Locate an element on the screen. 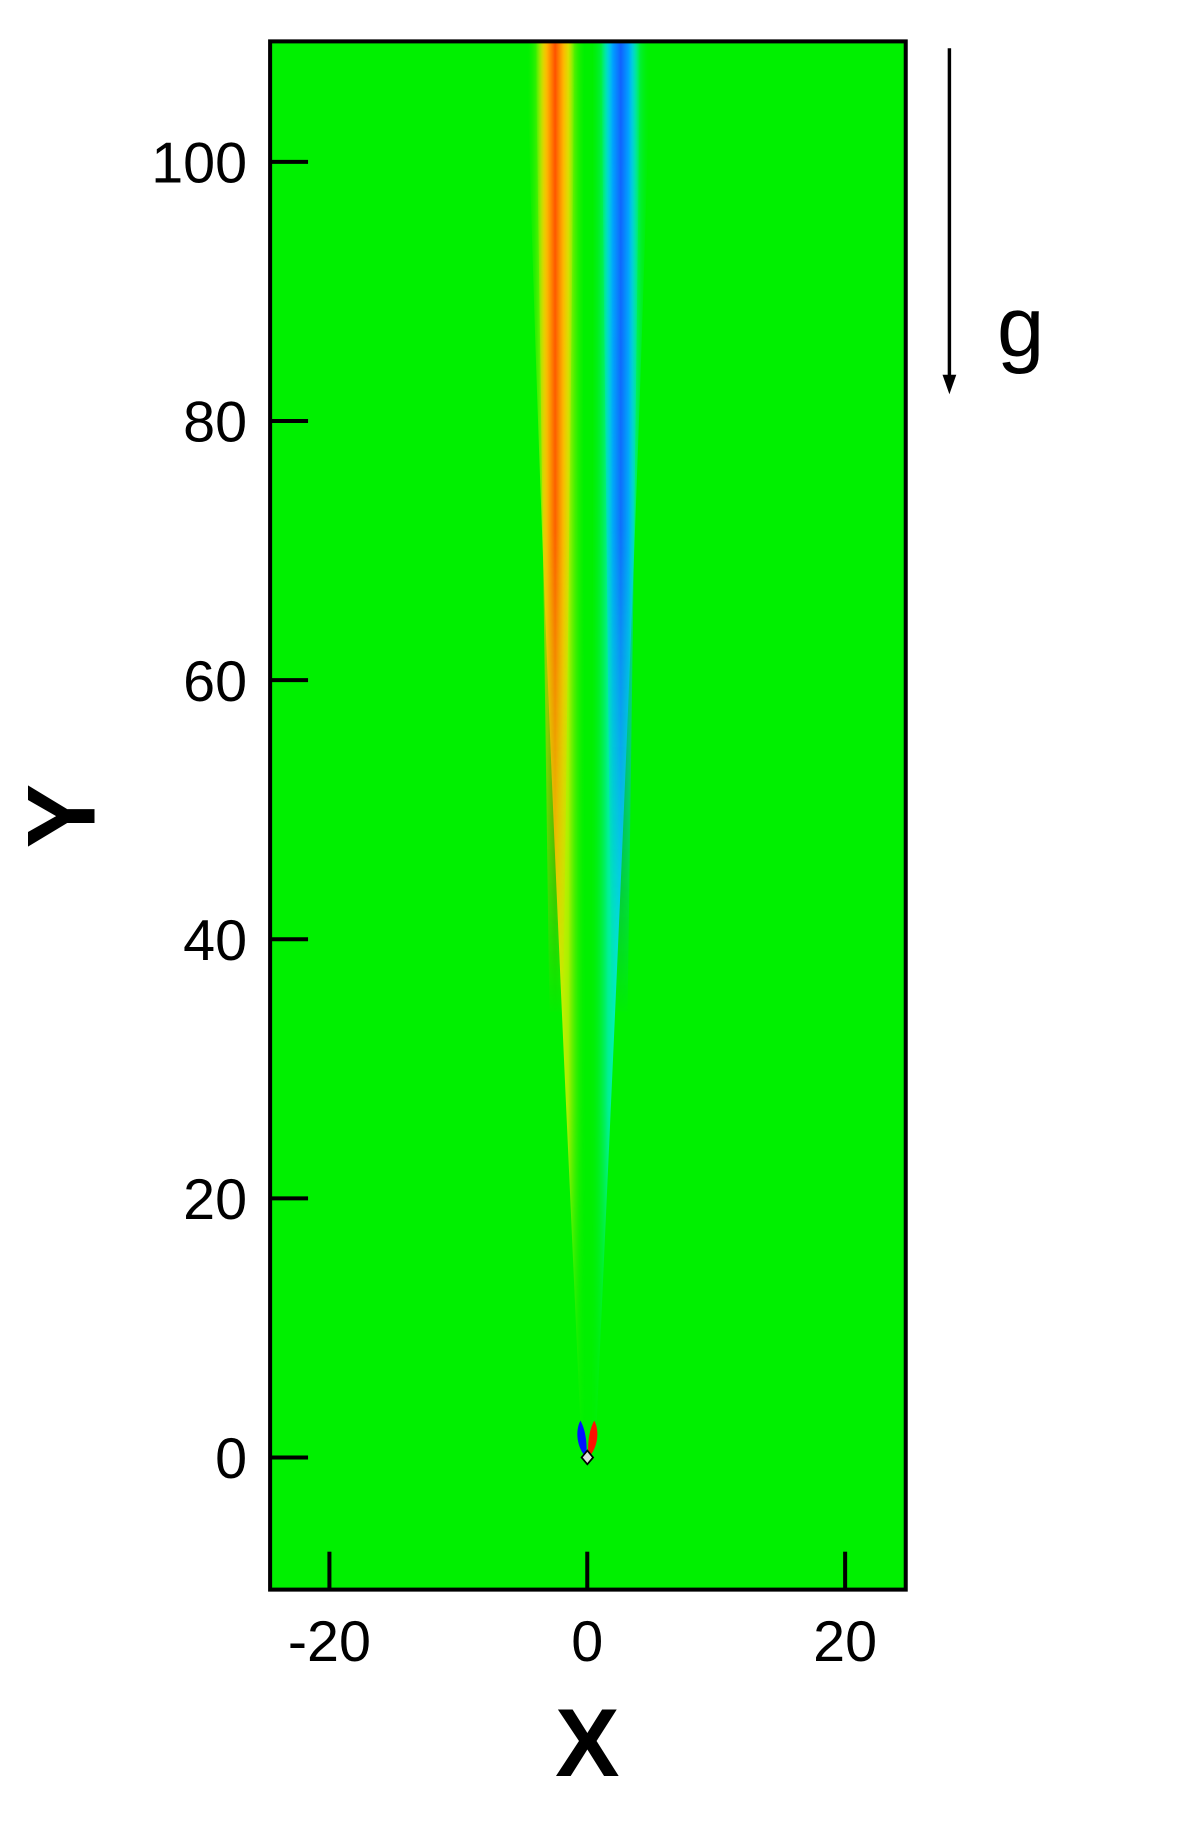 This screenshot has width=1177, height=1821. y-tick-label: 0 is located at coordinates (231, 1459).